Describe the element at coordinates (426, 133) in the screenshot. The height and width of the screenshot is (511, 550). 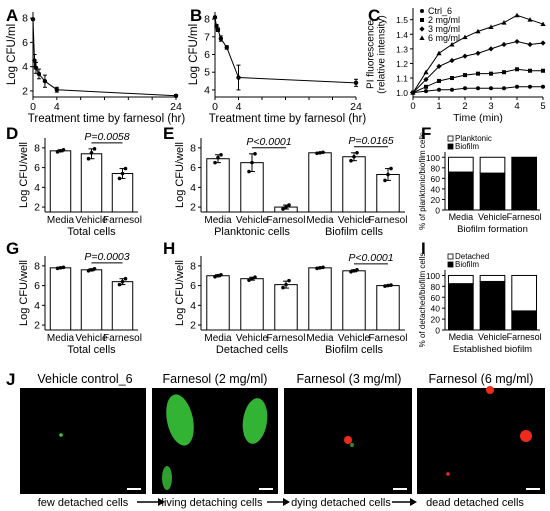
I see `panel-letter-f: F` at that location.